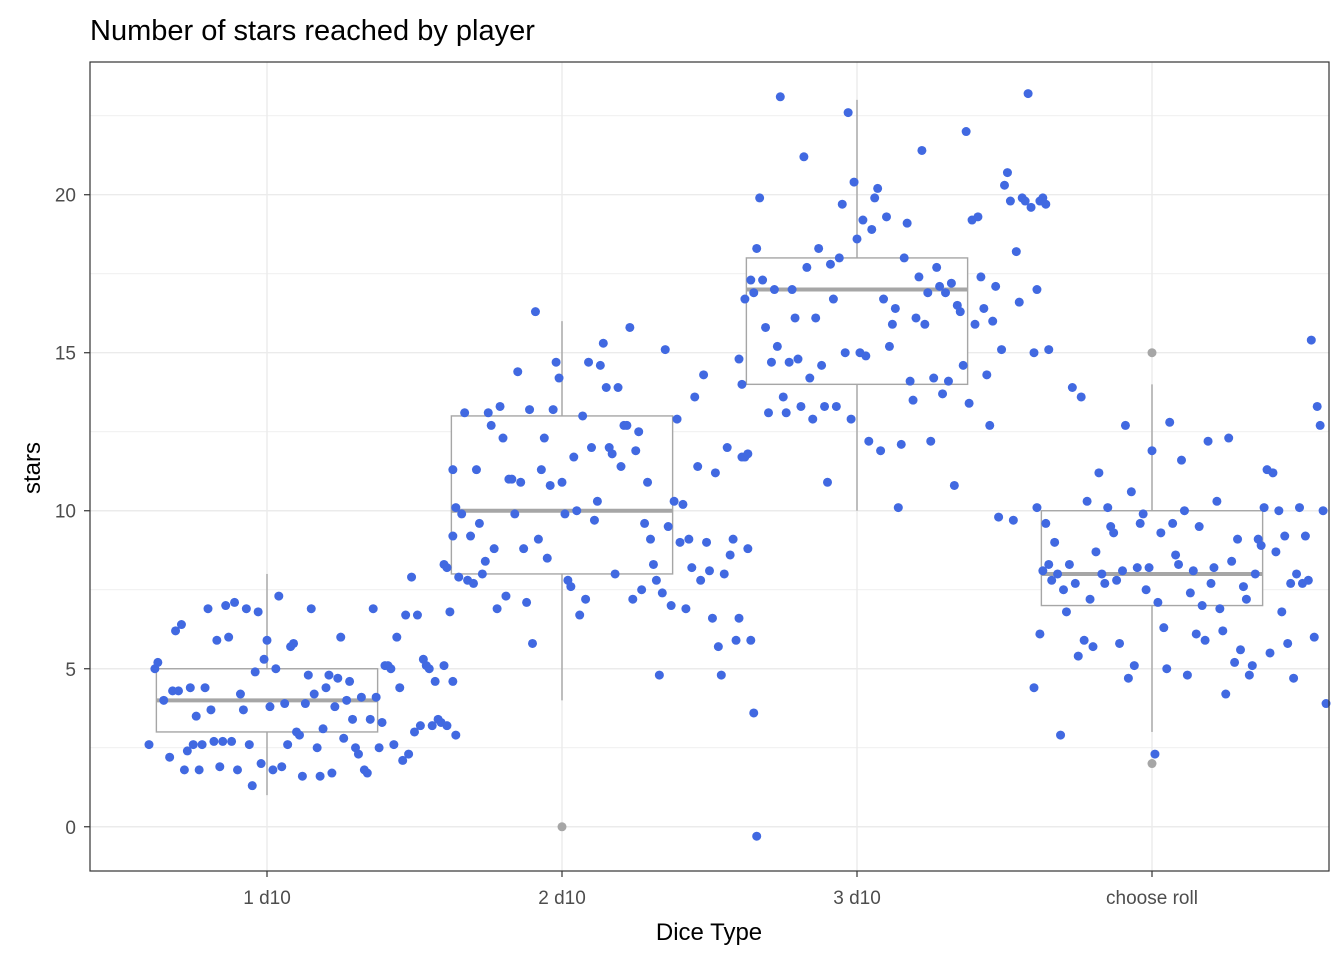 Image resolution: width=1344 pixels, height=960 pixels. Describe the element at coordinates (32, 468) in the screenshot. I see `y-axis-title: stars` at that location.